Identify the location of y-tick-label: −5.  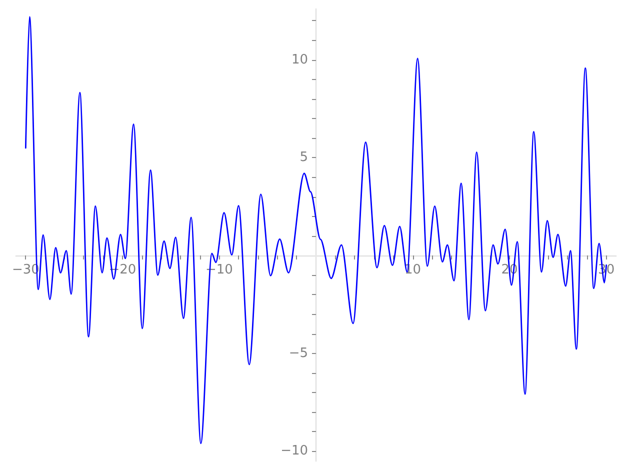
(298, 353).